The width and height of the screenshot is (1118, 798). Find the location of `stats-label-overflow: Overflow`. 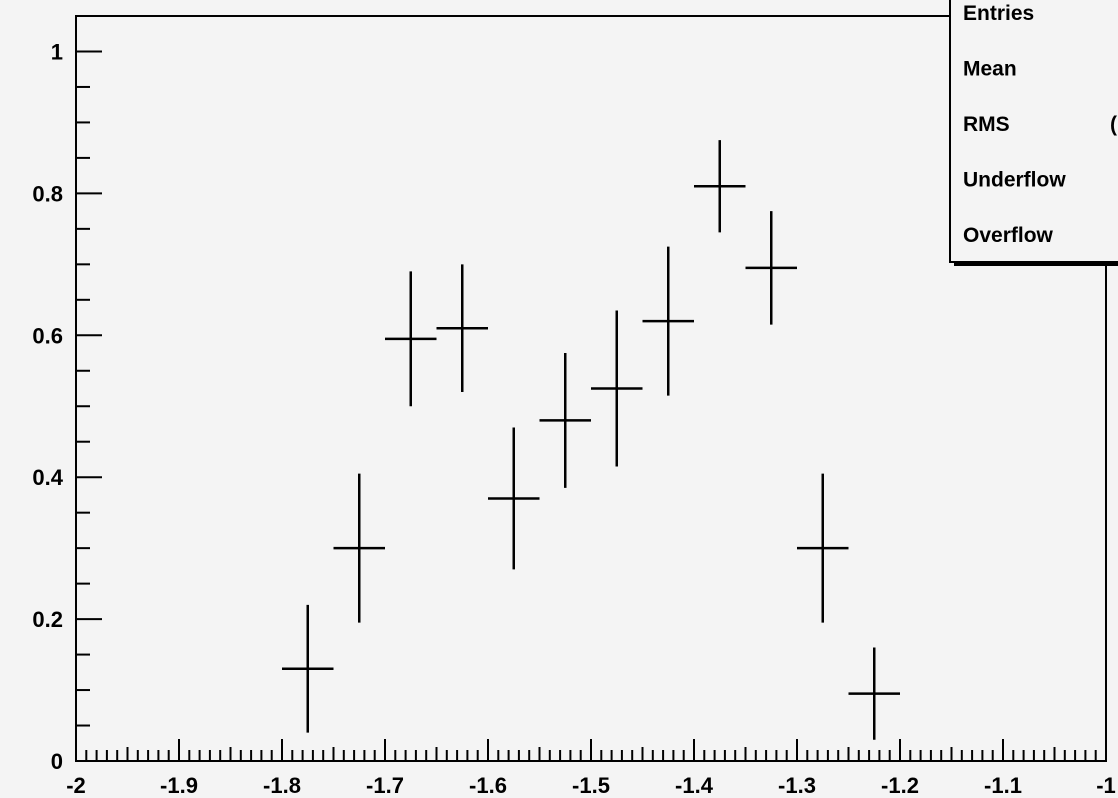

stats-label-overflow: Overflow is located at coordinates (1008, 235).